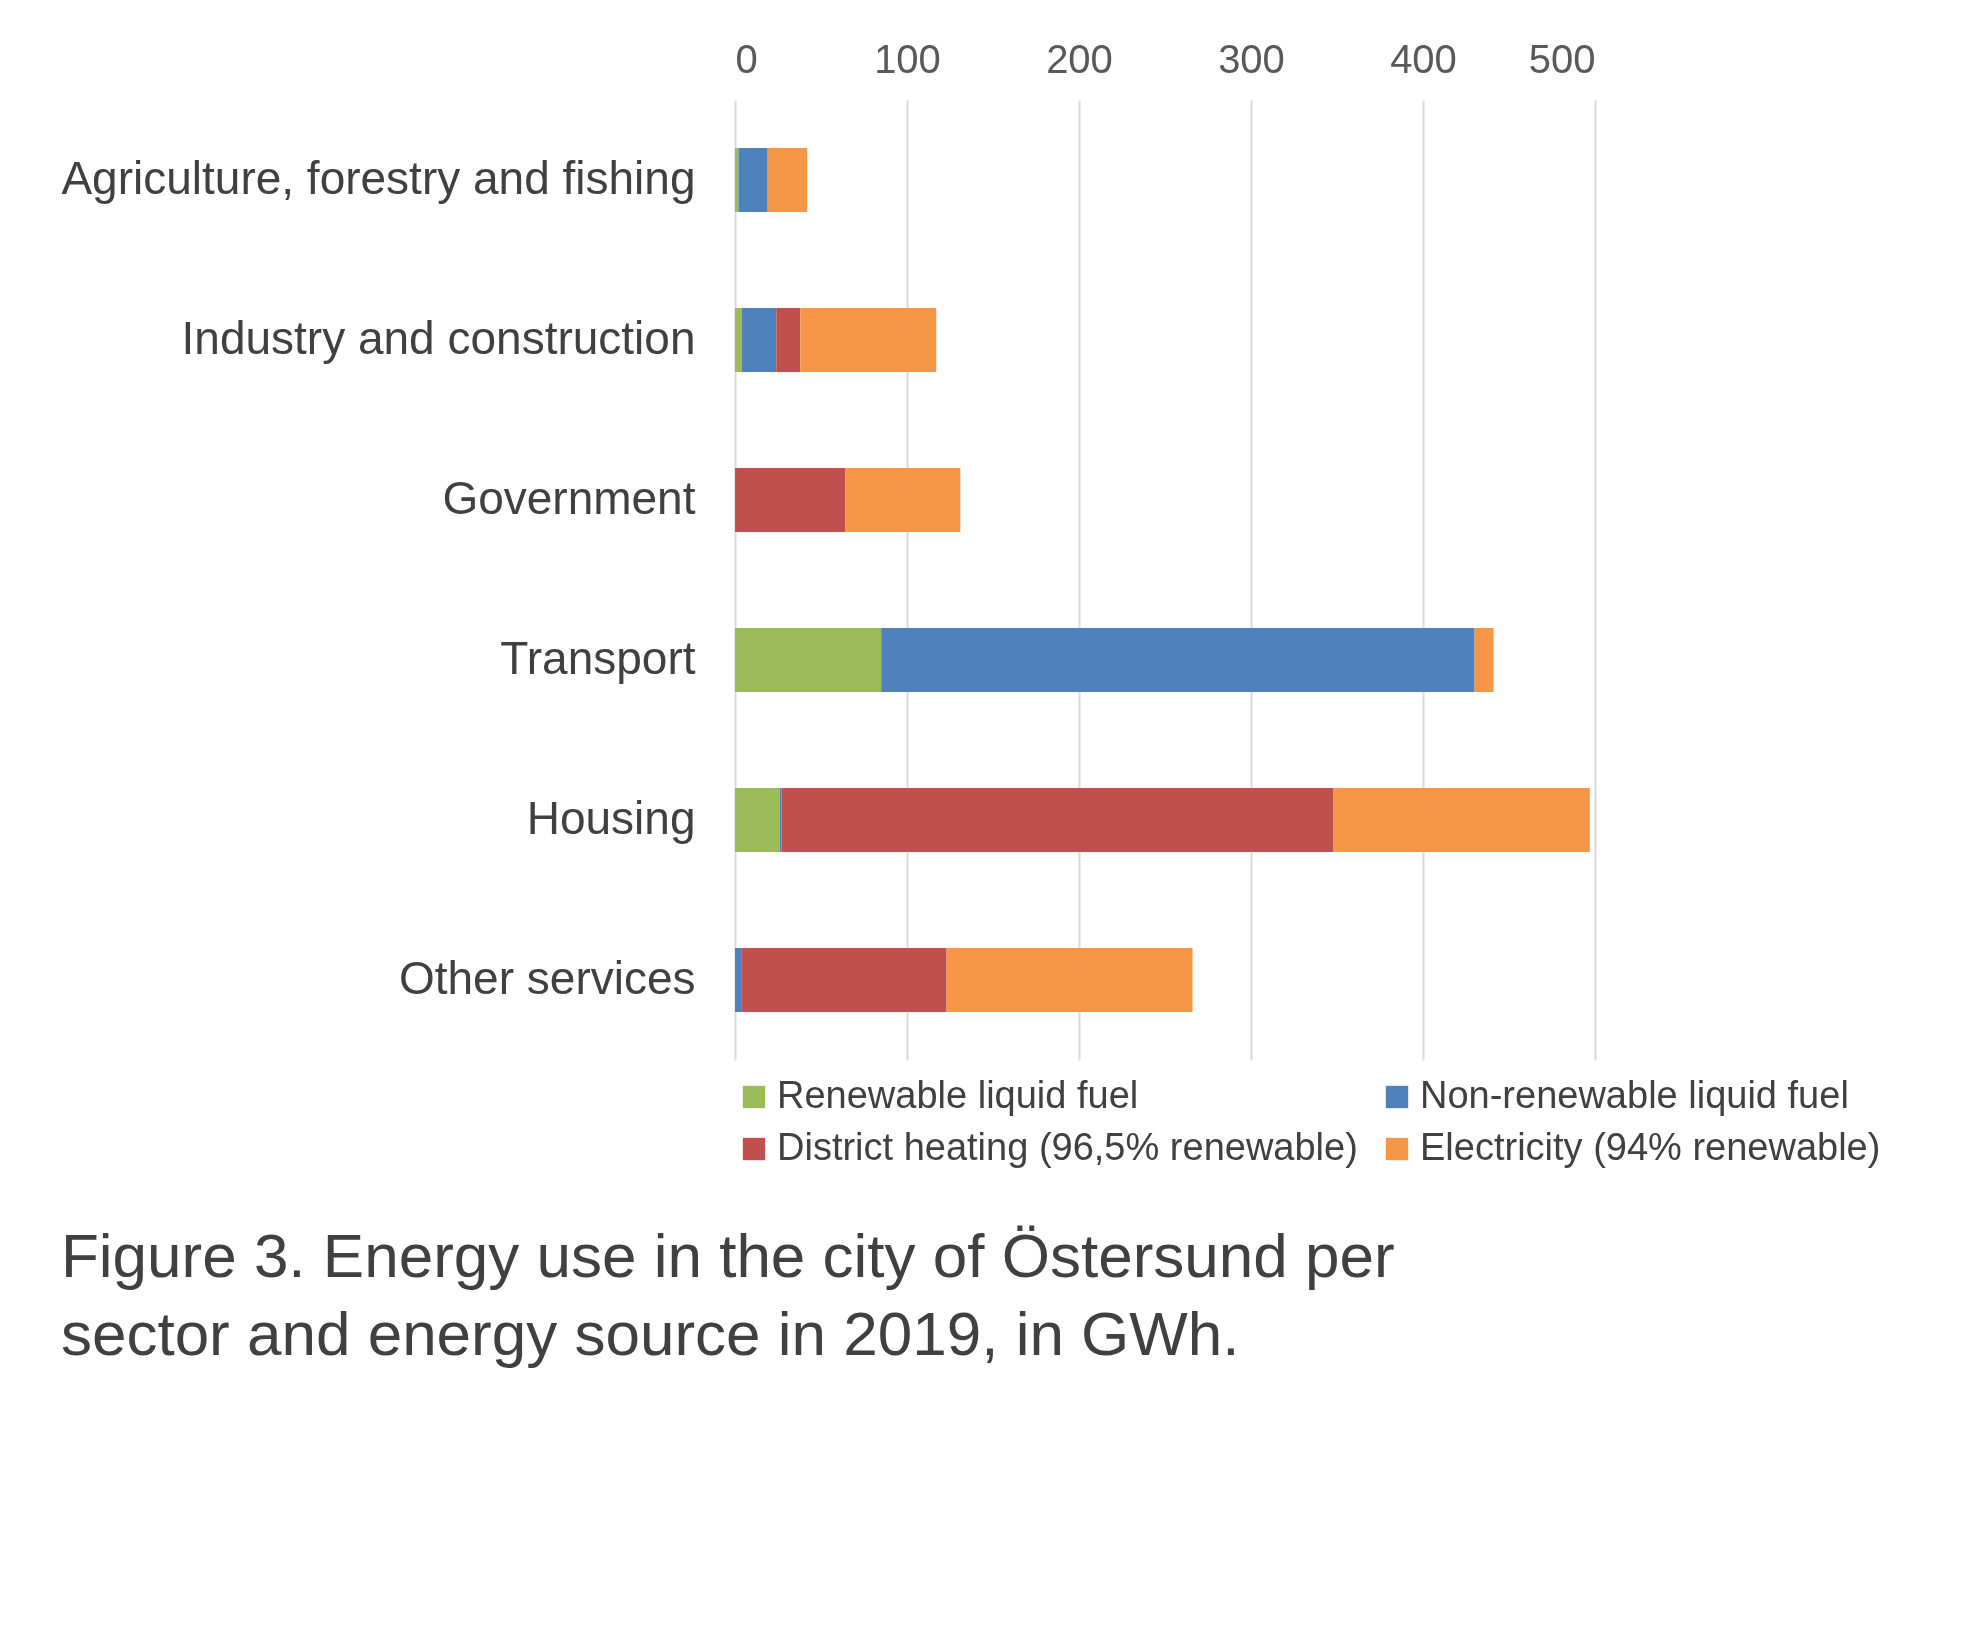  Describe the element at coordinates (1634, 1095) in the screenshot. I see `legend-label: Non-renewable liquid fuel` at that location.